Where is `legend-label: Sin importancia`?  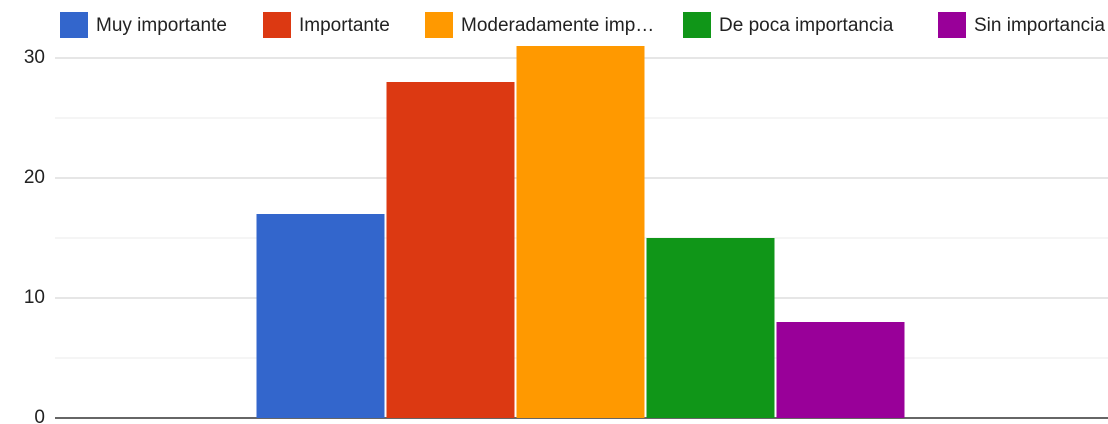 legend-label: Sin importancia is located at coordinates (1039, 25).